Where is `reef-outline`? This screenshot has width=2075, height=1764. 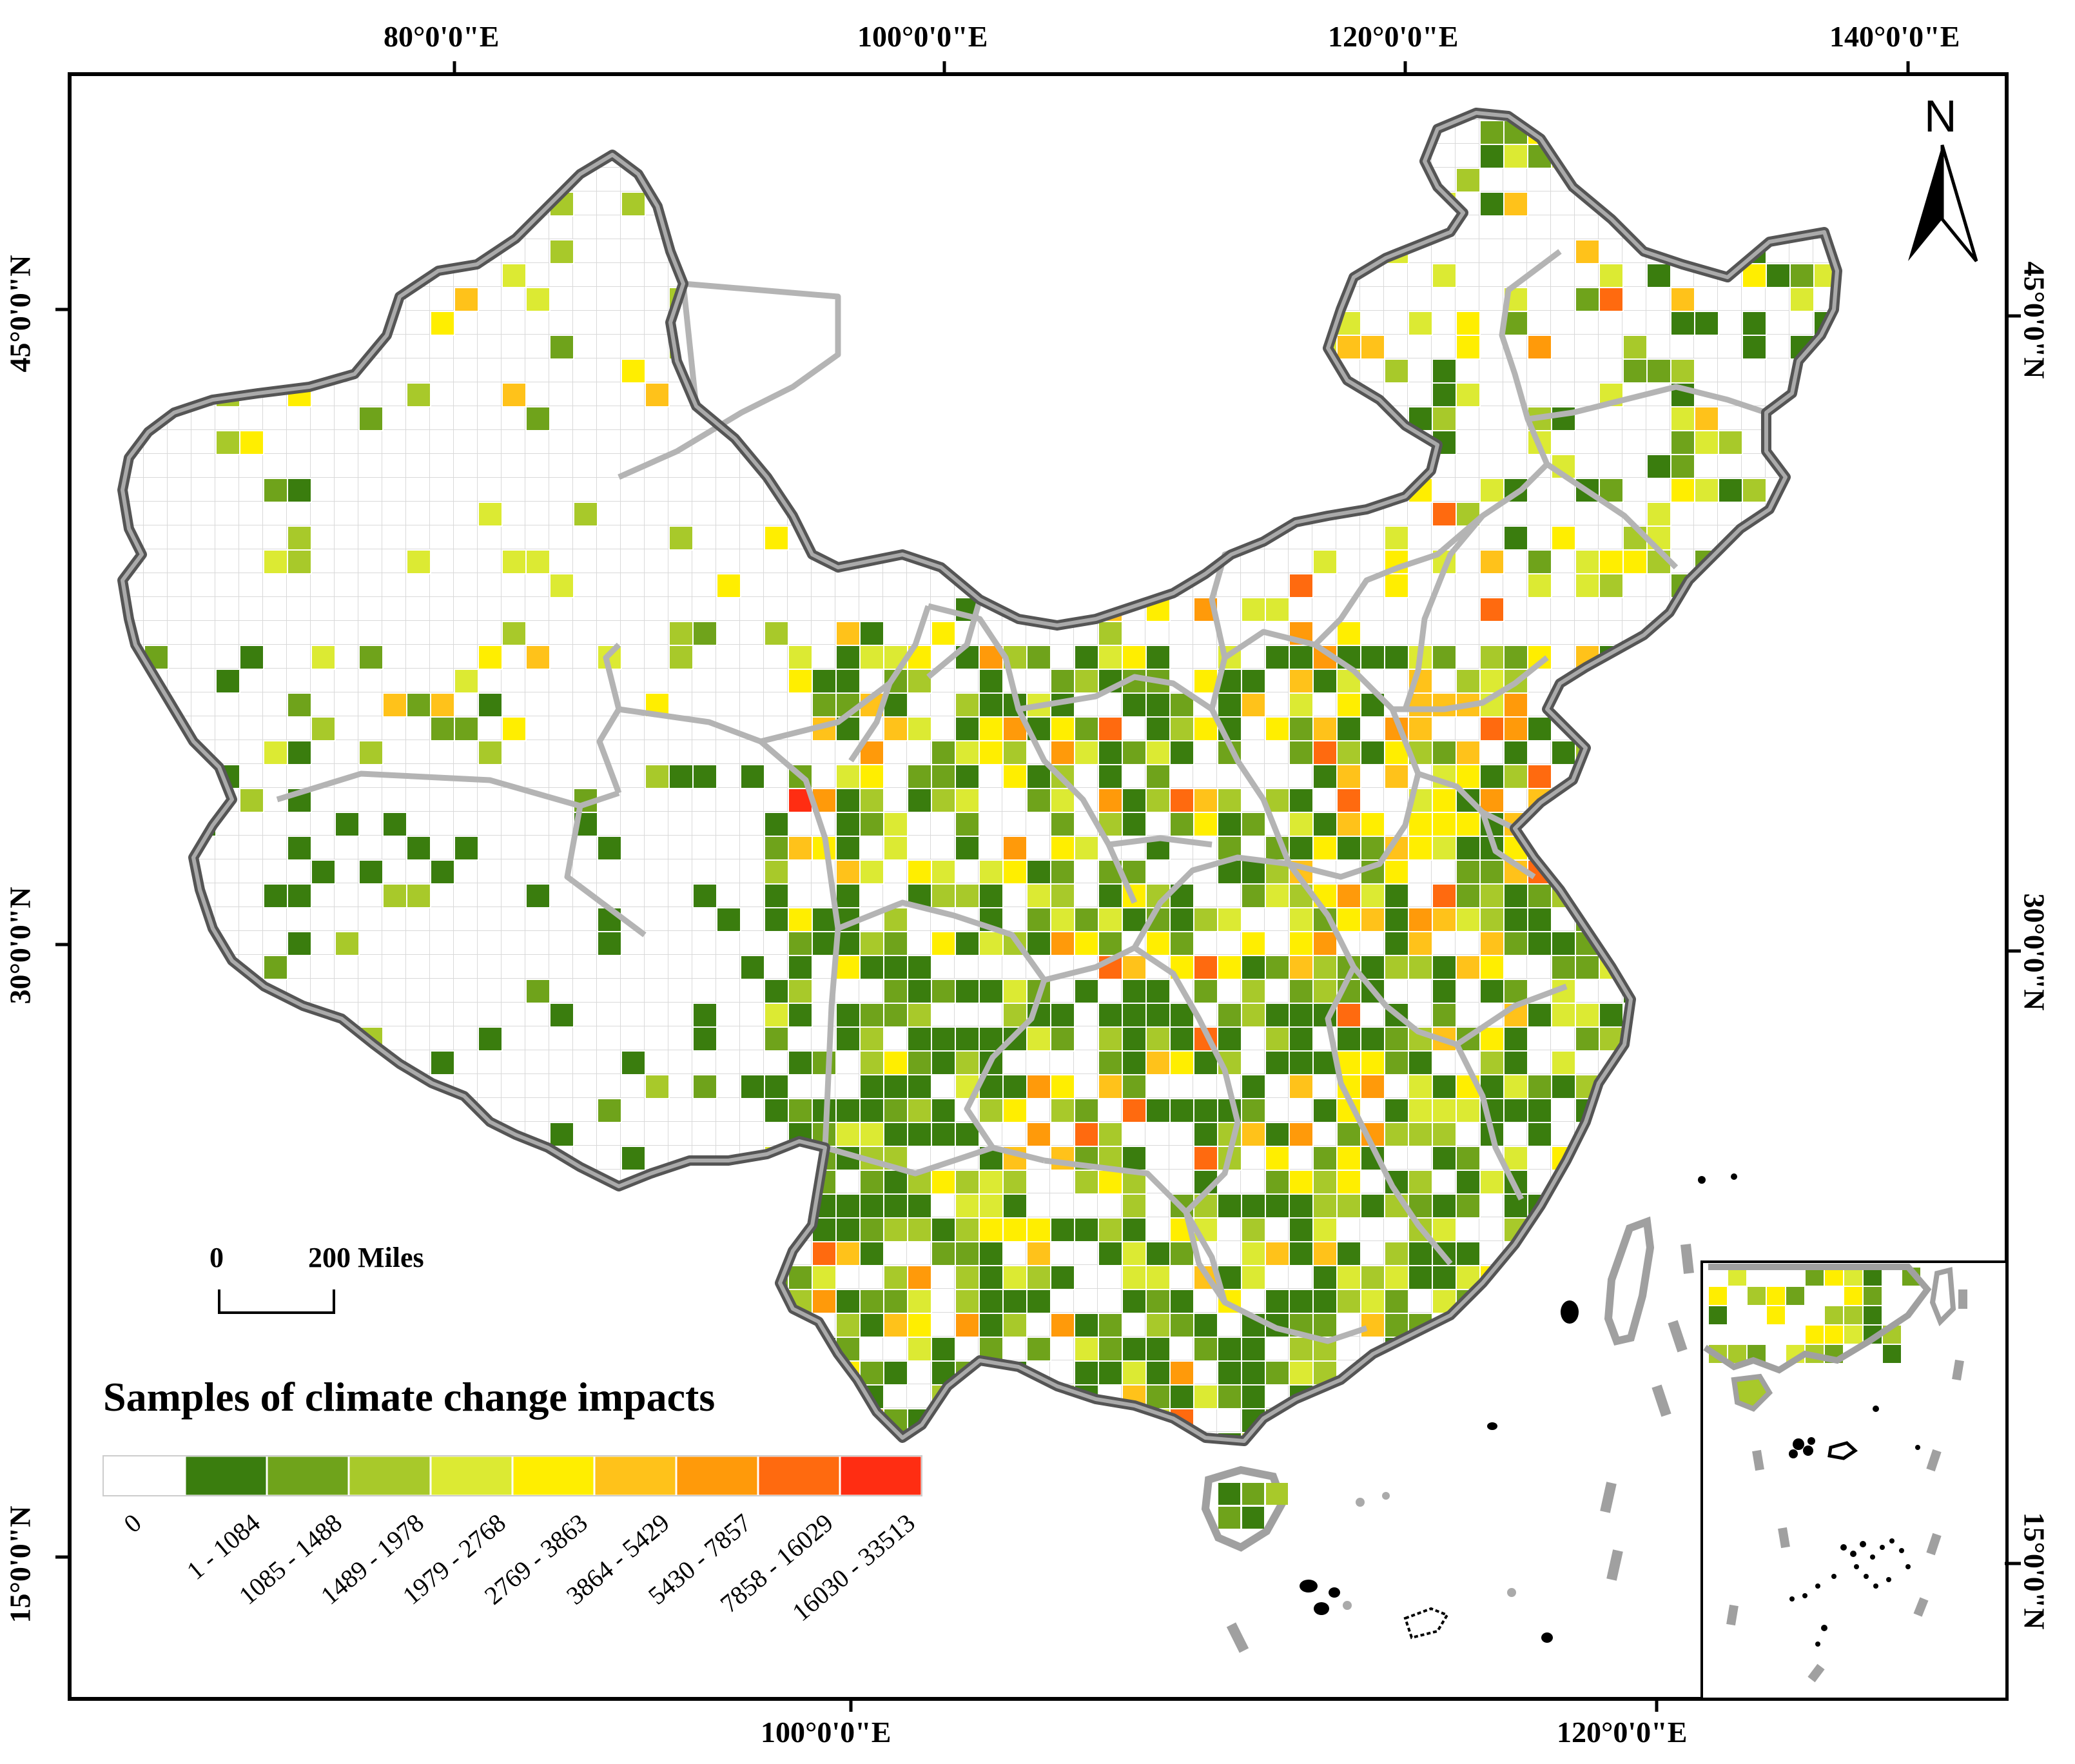 reef-outline is located at coordinates (1426, 1623).